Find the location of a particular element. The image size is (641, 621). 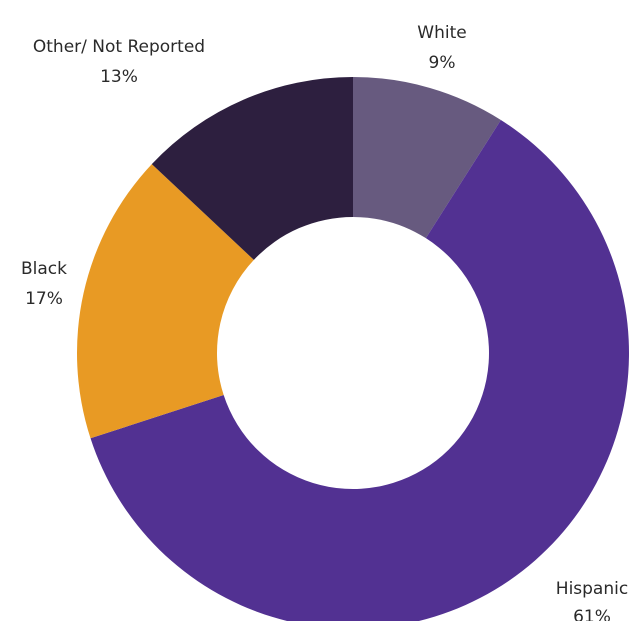

slice-value-black: 17% is located at coordinates (44, 299).